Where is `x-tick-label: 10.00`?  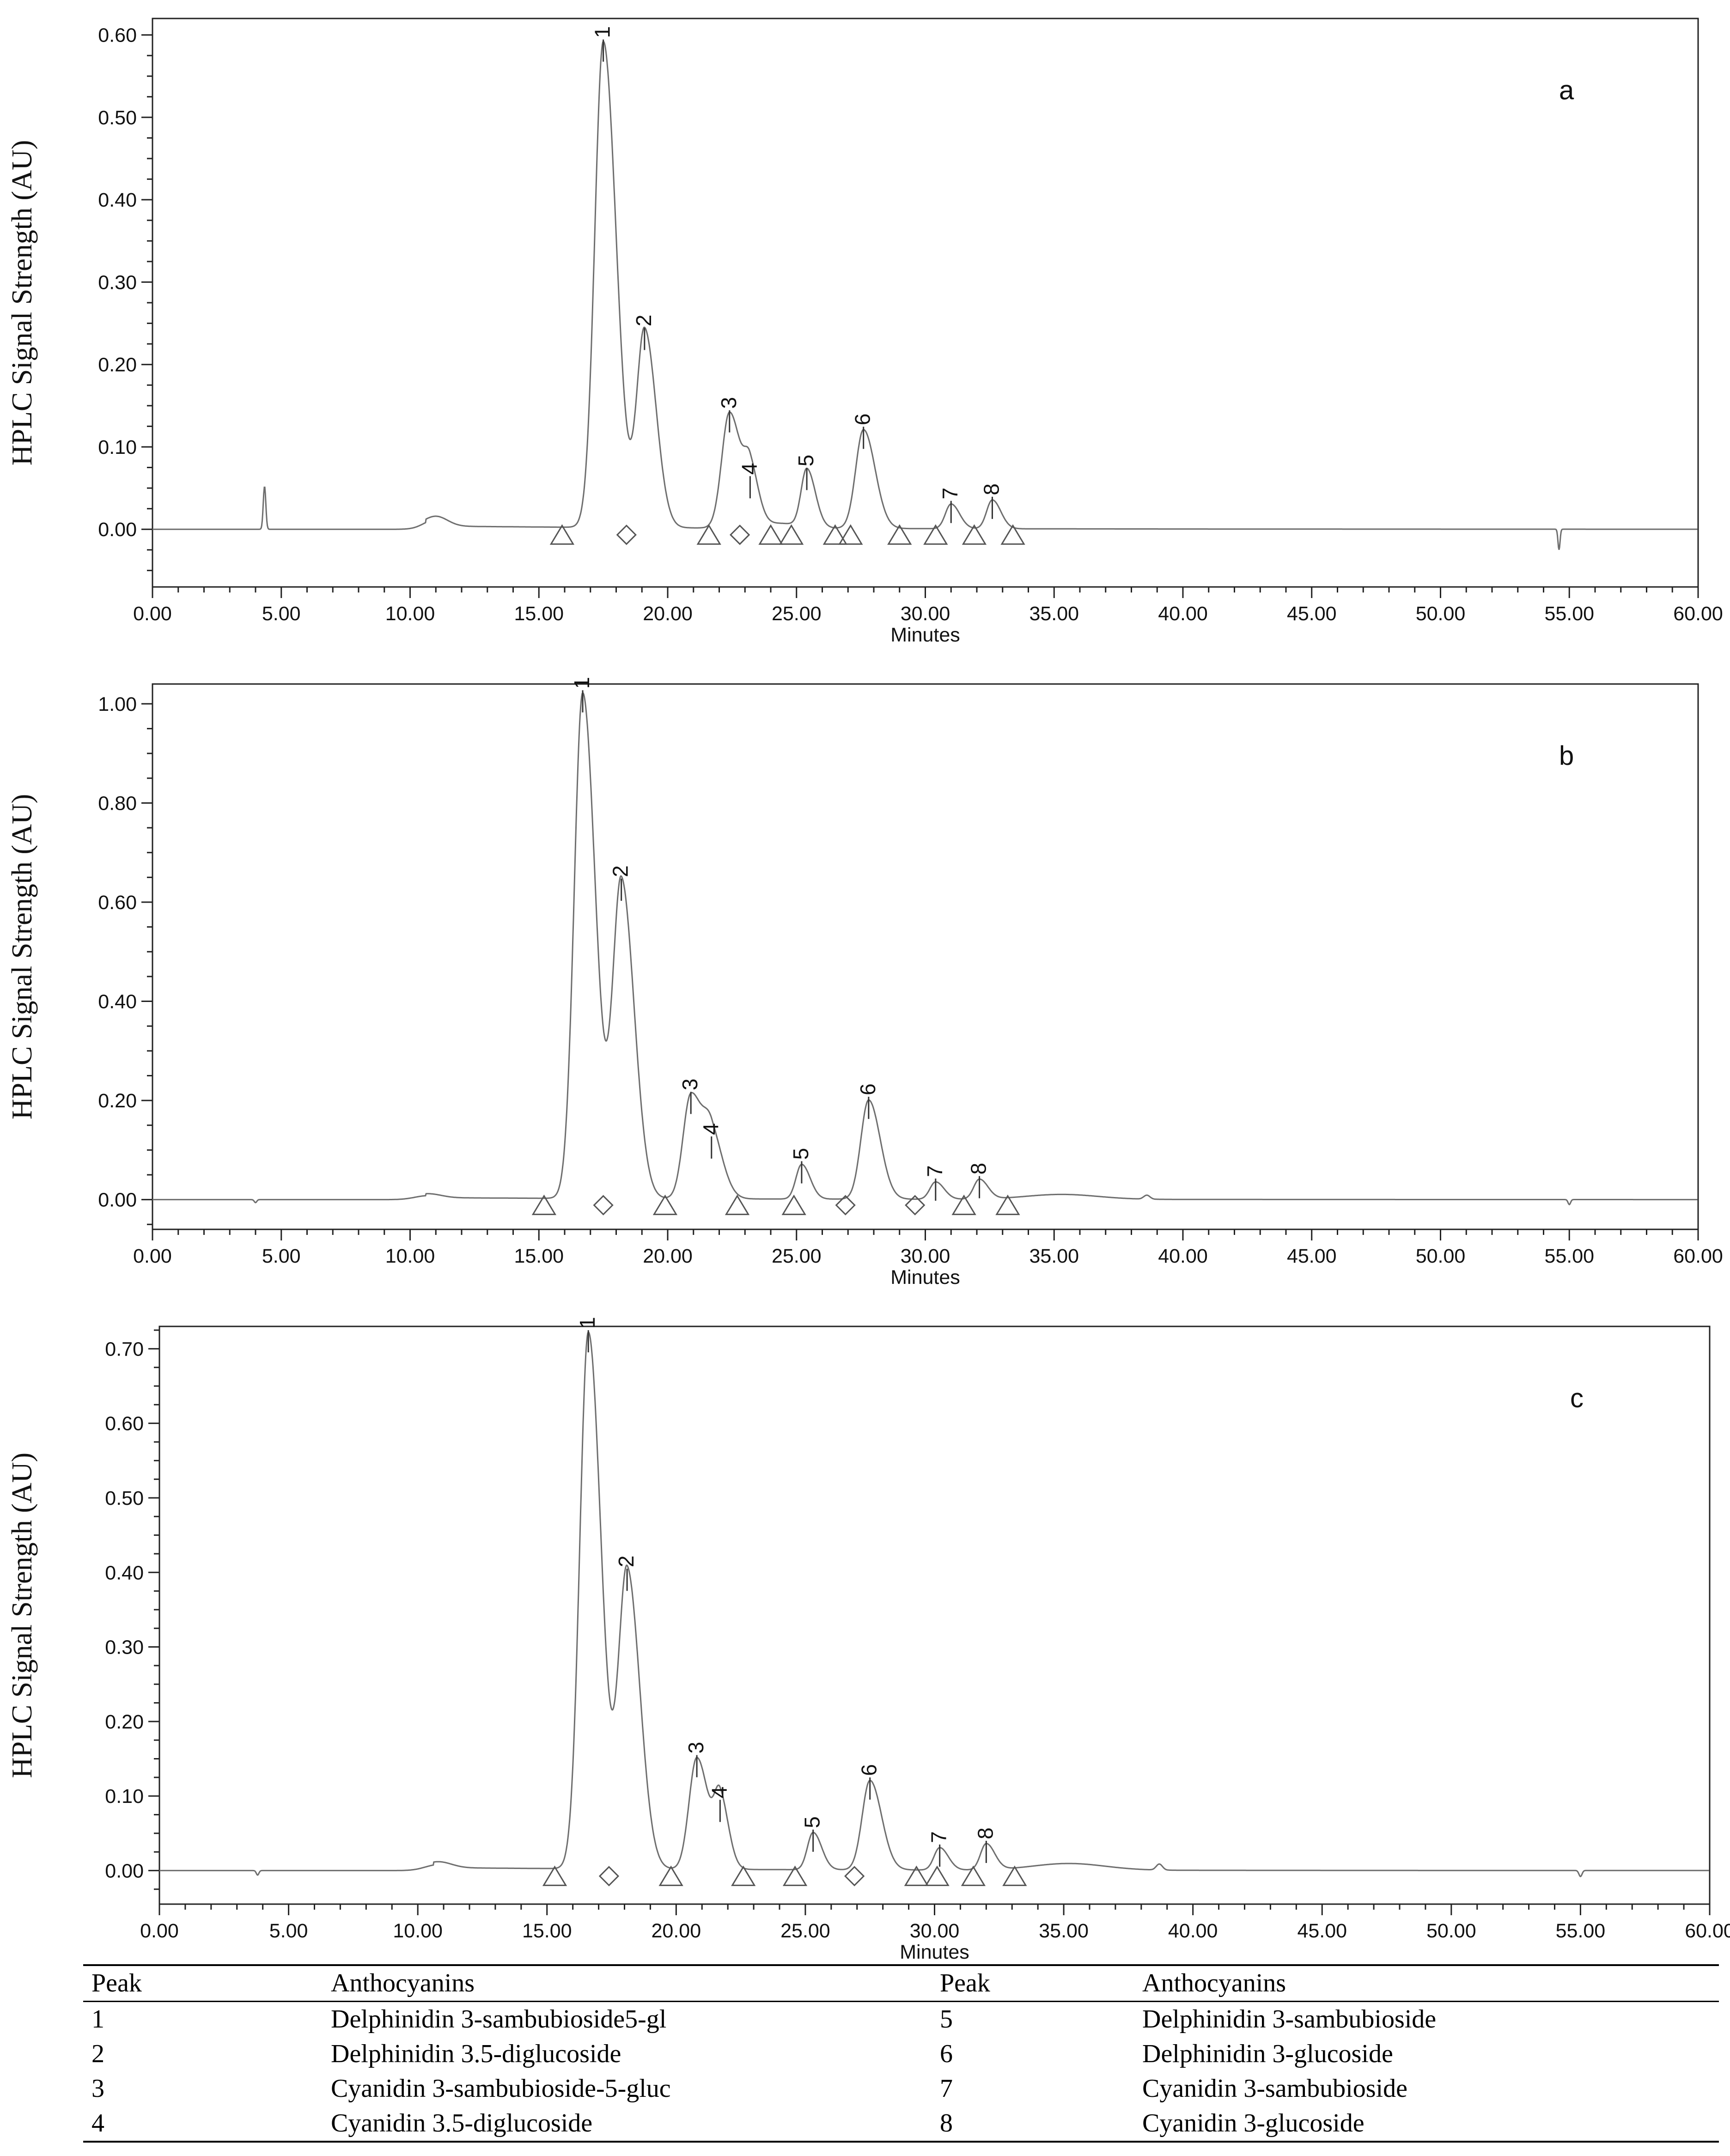 x-tick-label: 10.00 is located at coordinates (410, 1256).